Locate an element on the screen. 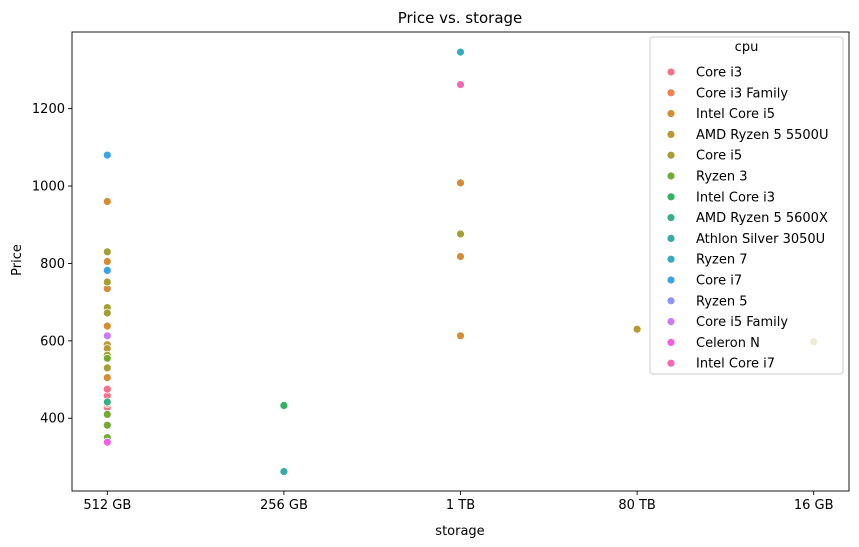  legend-label: AMD Ryzen 5 5500U is located at coordinates (762, 135).